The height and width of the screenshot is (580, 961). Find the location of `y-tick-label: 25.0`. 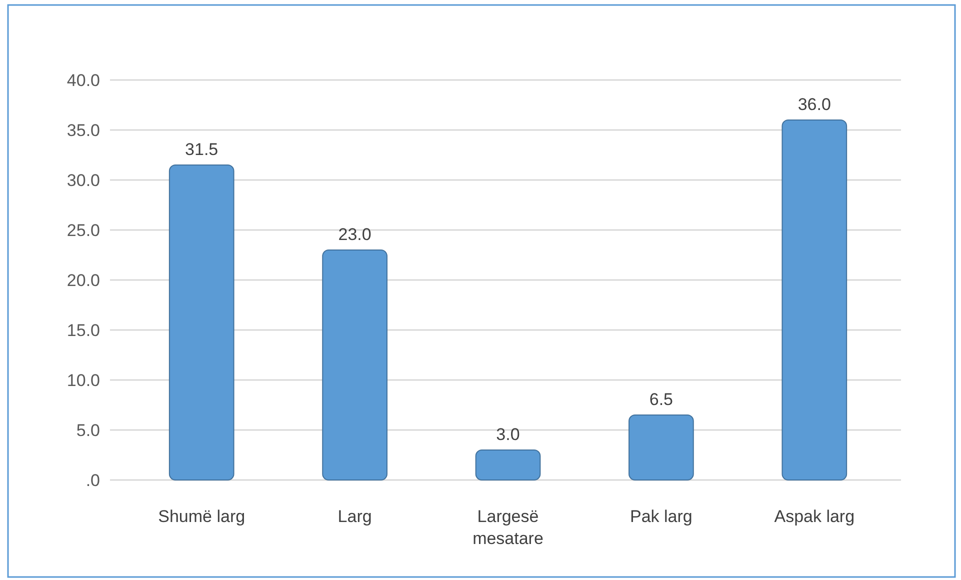

y-tick-label: 25.0 is located at coordinates (83, 230).